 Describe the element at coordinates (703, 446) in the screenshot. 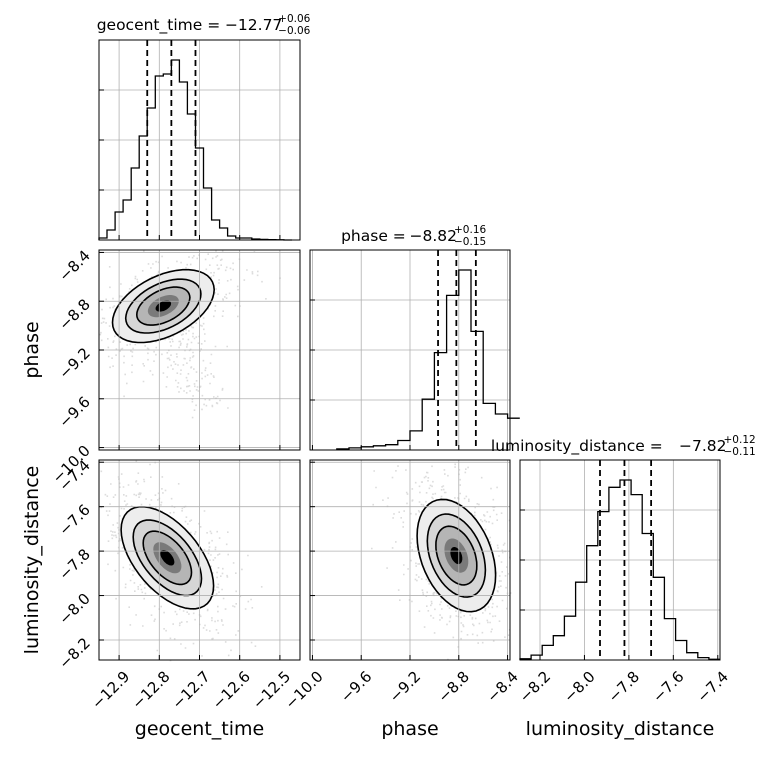

I see `title-value: −7.82` at that location.